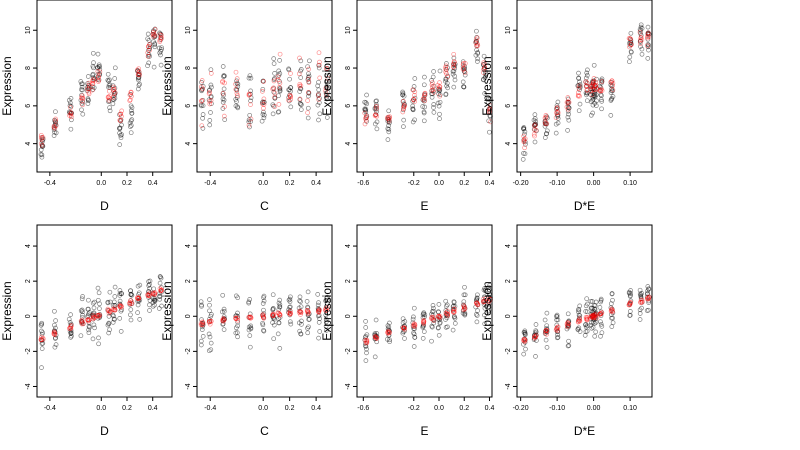 This screenshot has height=450, width=800. What do you see at coordinates (101, 408) in the screenshot?
I see `x-tick-label: 0.0` at bounding box center [101, 408].